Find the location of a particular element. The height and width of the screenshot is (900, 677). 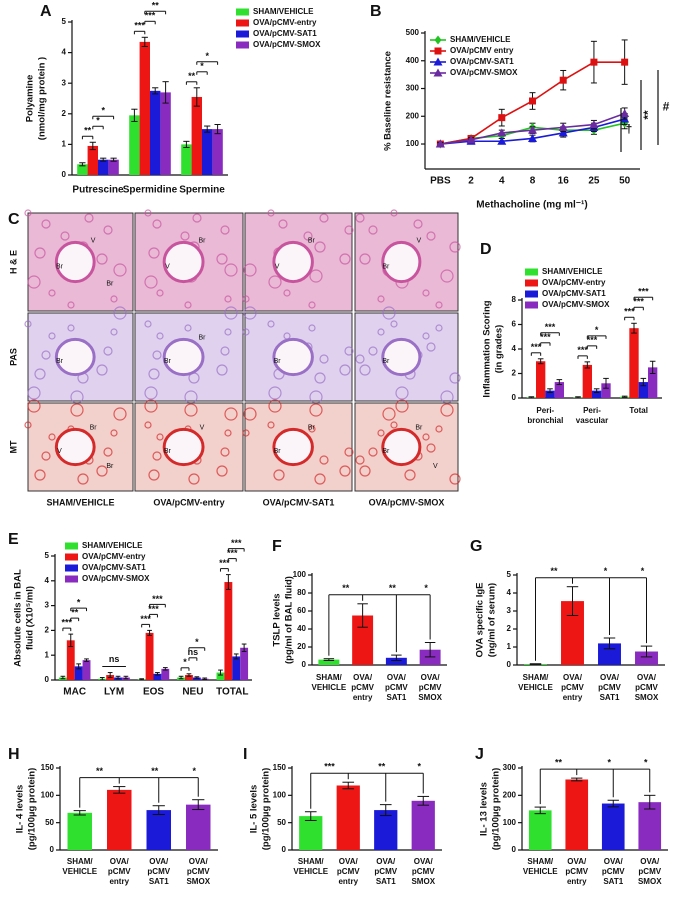

legend-label: OVA/pCMV-entry is located at coordinates (285, 22).